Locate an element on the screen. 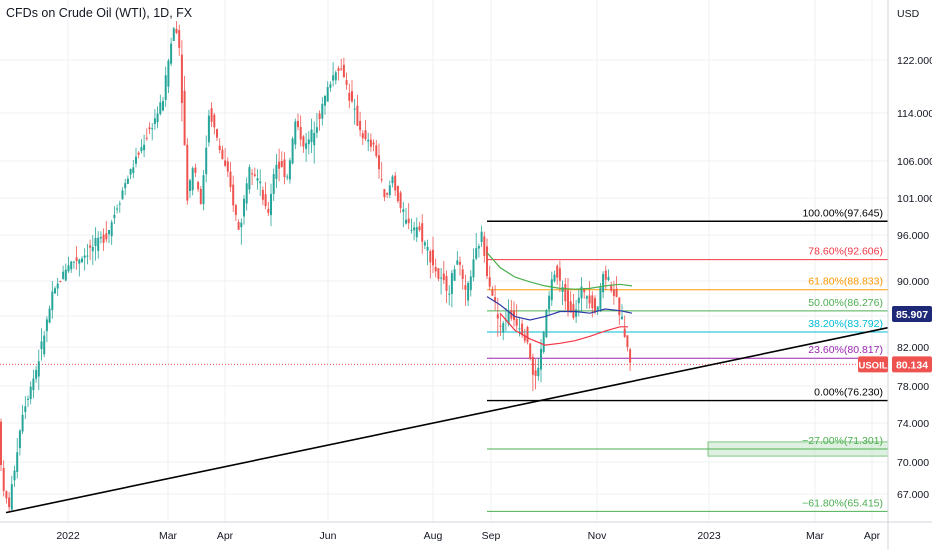 The width and height of the screenshot is (932, 550). y-tick-label: 101.000 is located at coordinates (914, 199).